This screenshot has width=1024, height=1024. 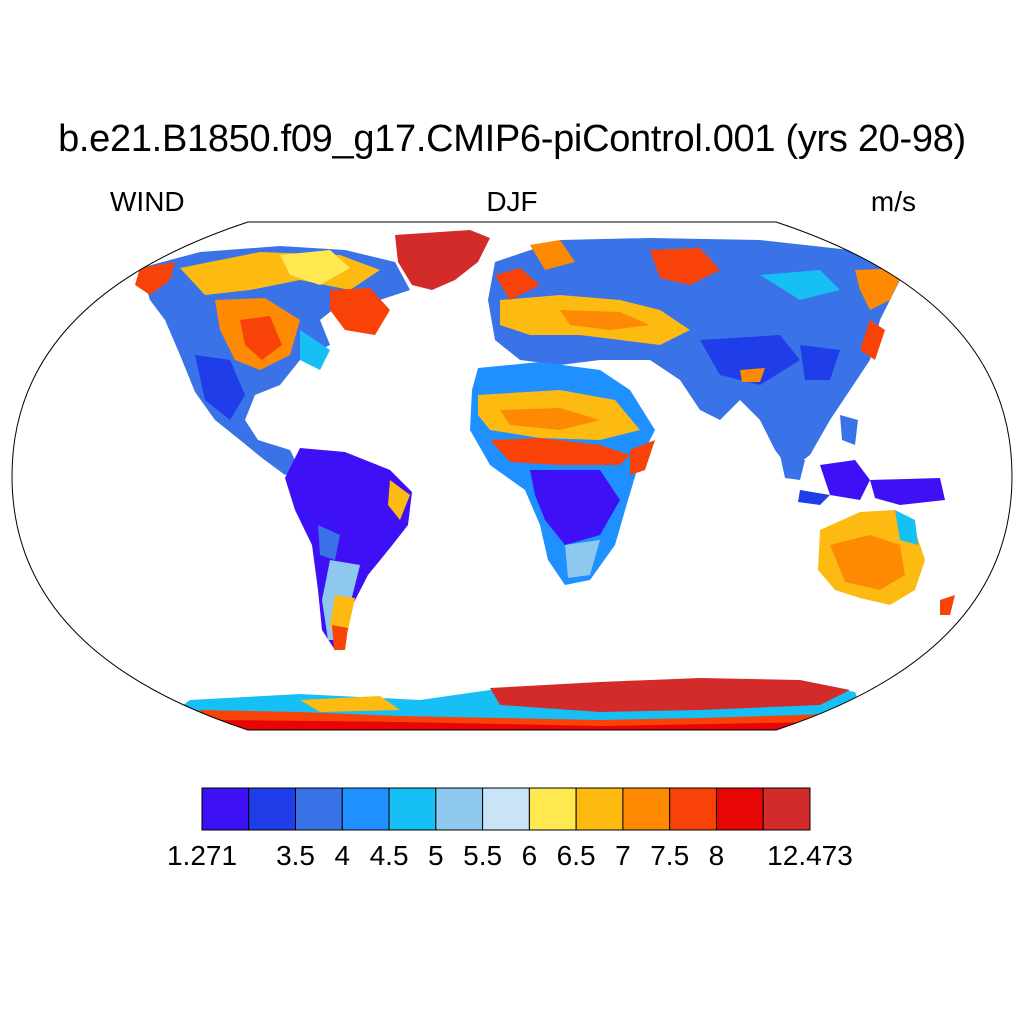 I want to click on australia-field, so click(x=886, y=562).